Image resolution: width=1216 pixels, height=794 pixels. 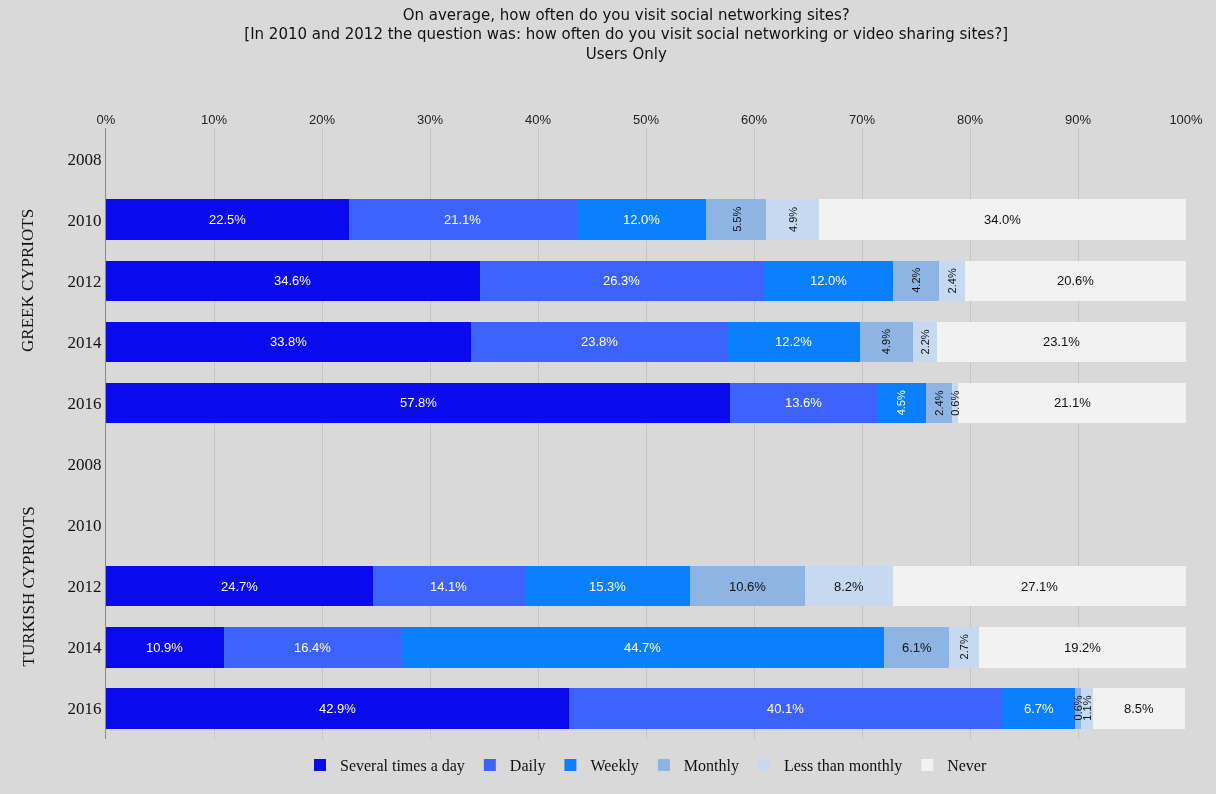 What do you see at coordinates (626, 24) in the screenshot?
I see `chart-title: On average, how often do you visit social networking sites? [In 2010 and 2012 the question was: how often do you visit social networking or video sharing sites?]` at bounding box center [626, 24].